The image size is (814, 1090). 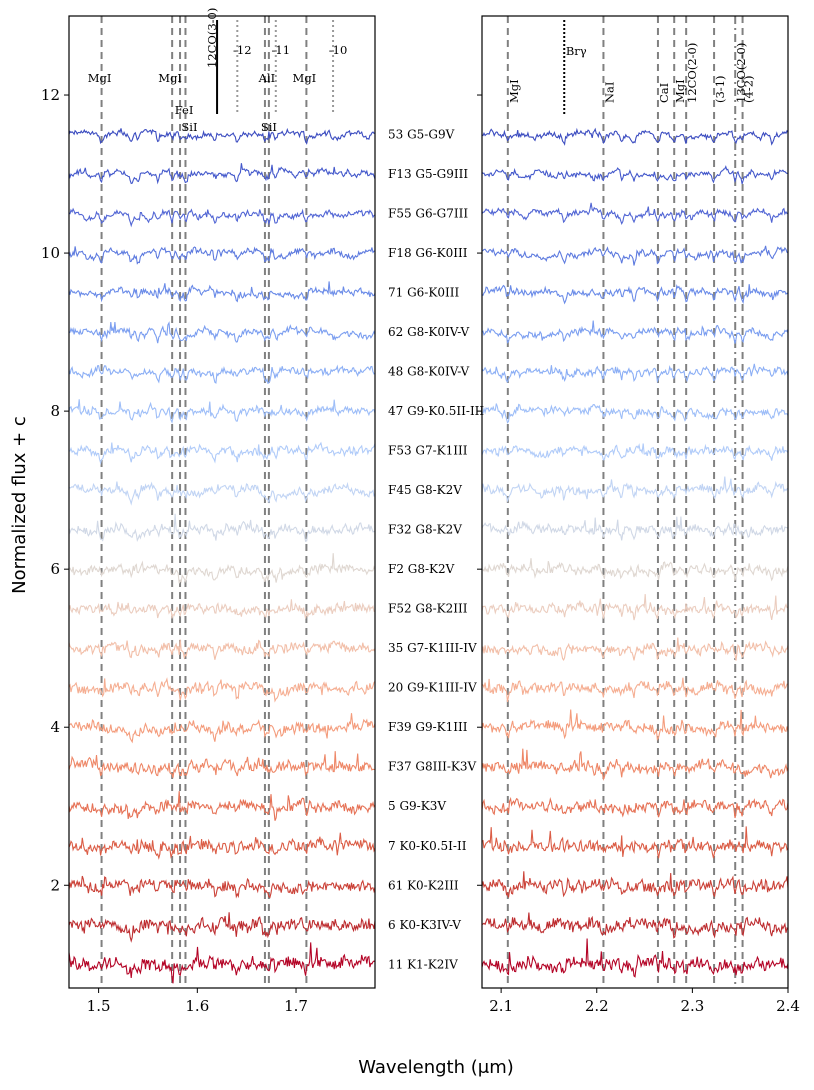 What do you see at coordinates (417, 806) in the screenshot?
I see `star-label: 5 G9-K3V` at bounding box center [417, 806].